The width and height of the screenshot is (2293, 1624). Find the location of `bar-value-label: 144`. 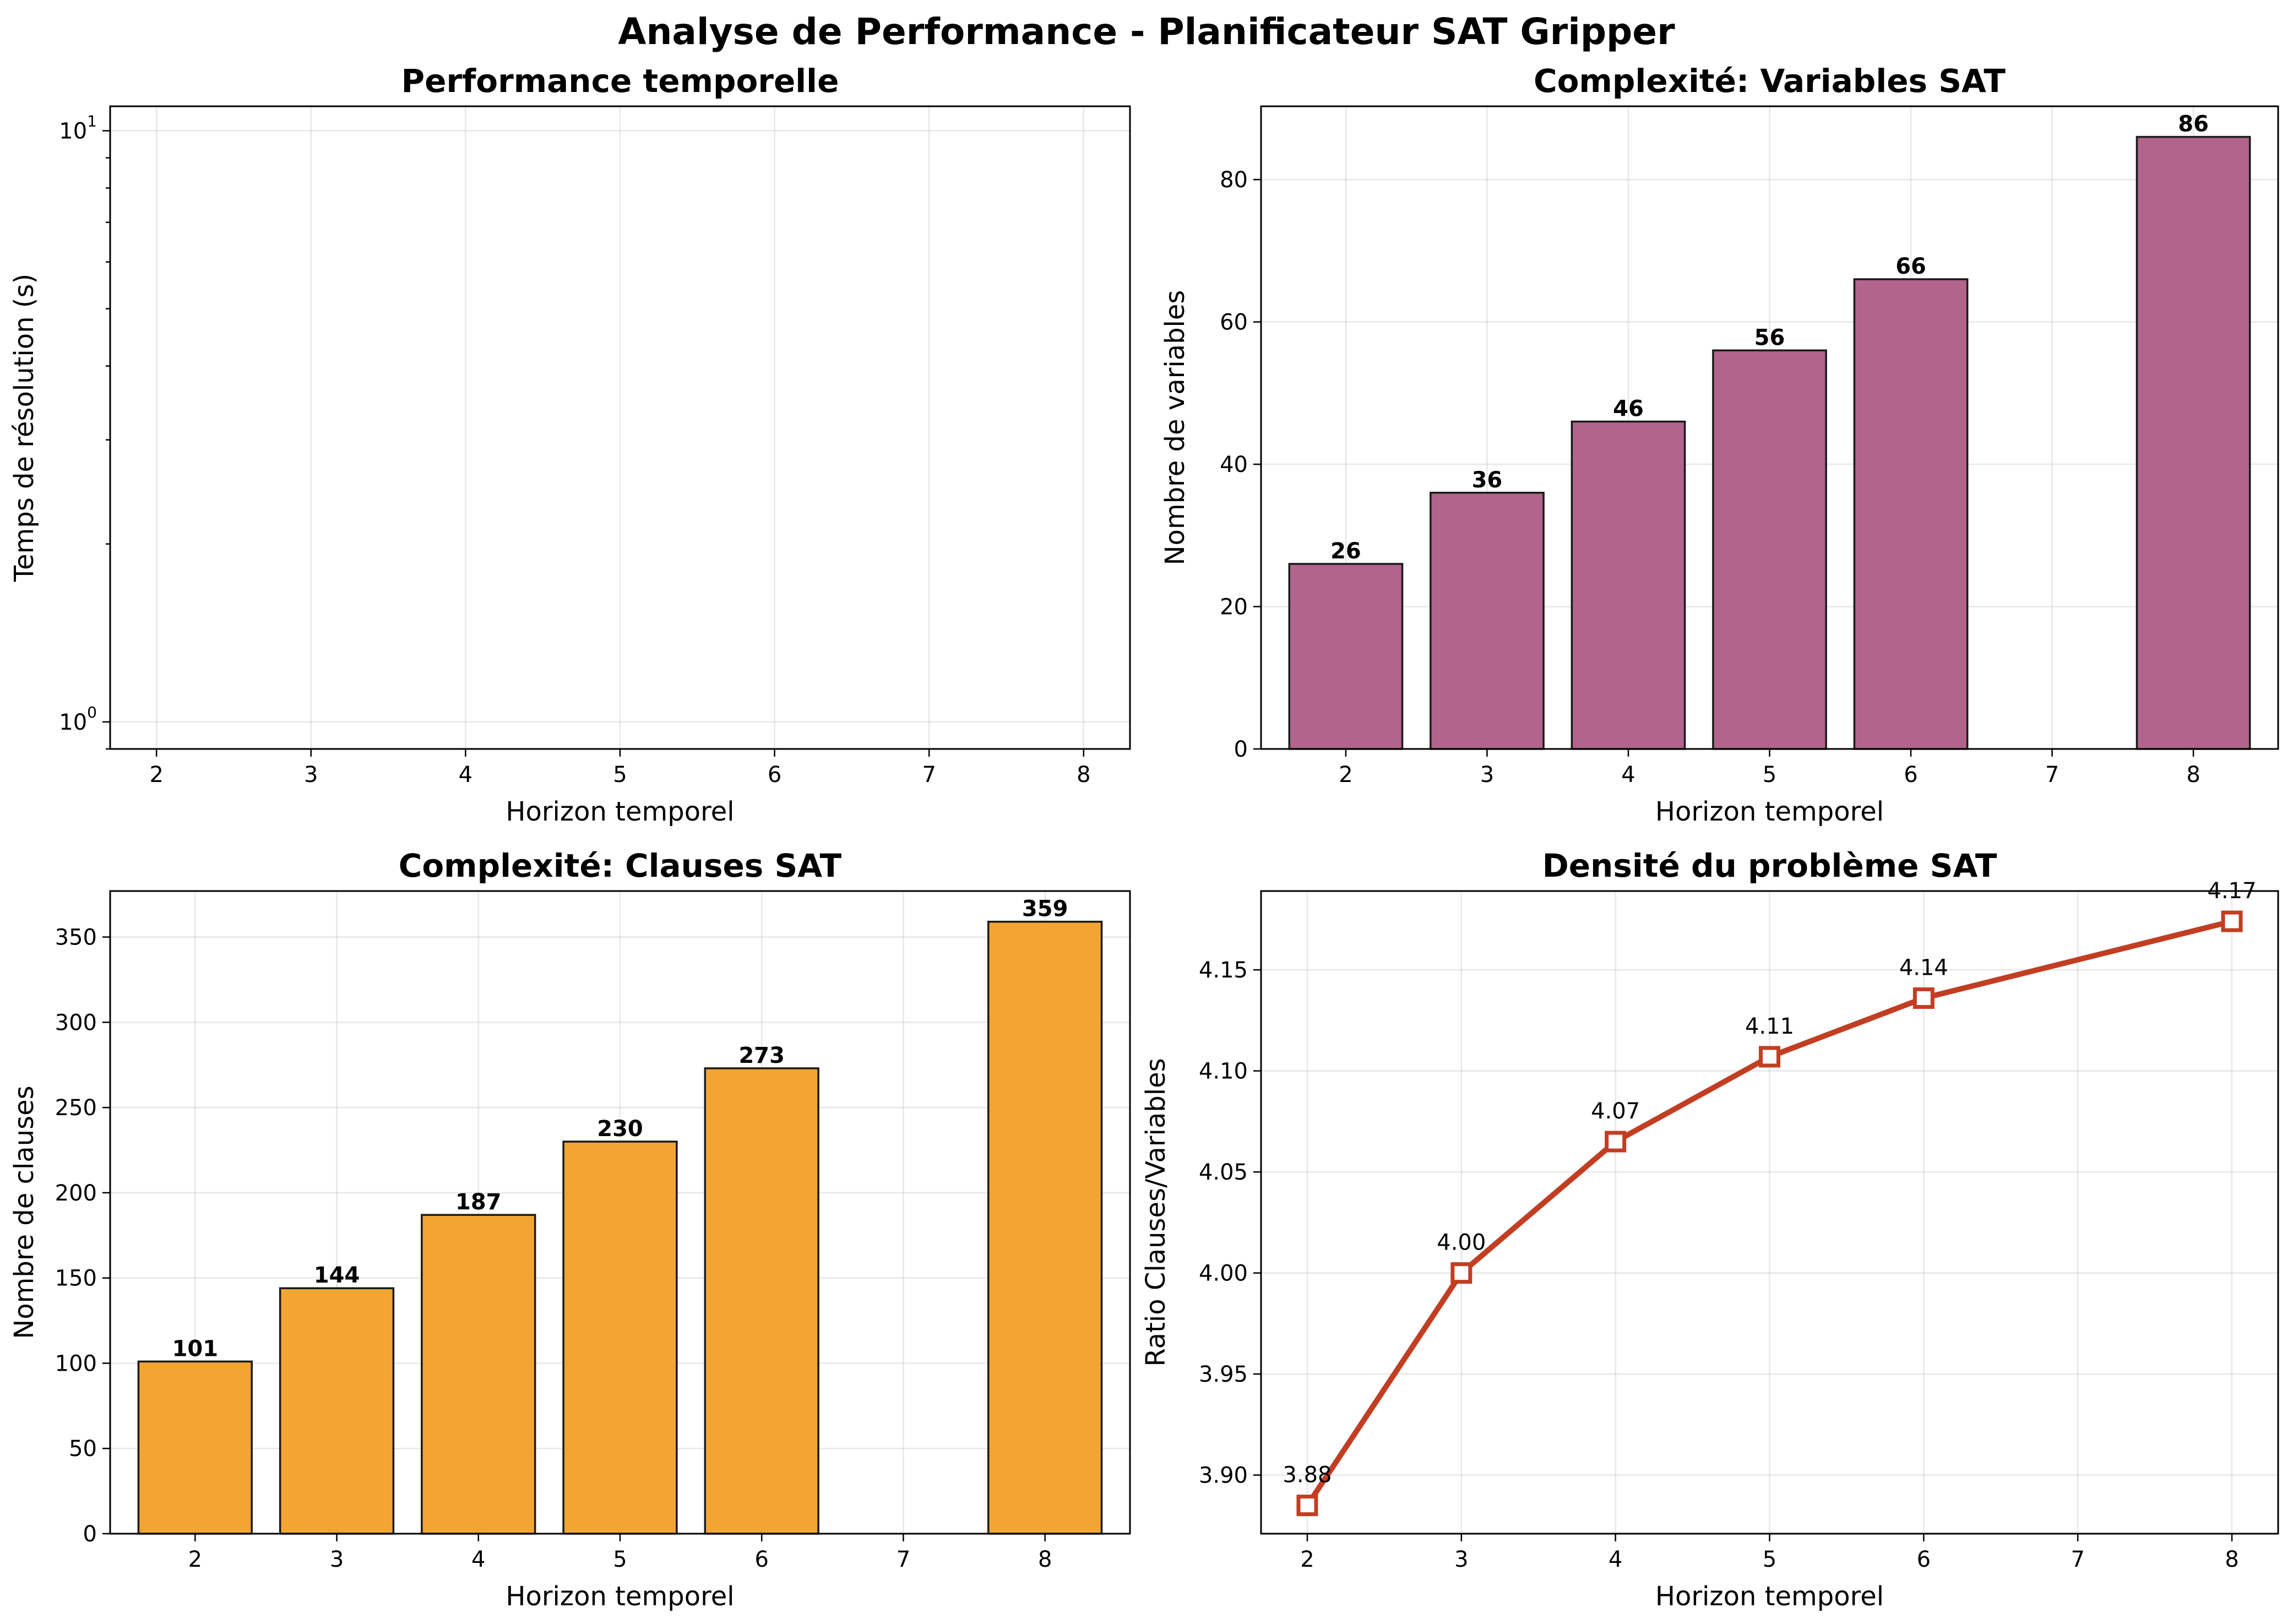

bar-value-label: 144 is located at coordinates (337, 1275).